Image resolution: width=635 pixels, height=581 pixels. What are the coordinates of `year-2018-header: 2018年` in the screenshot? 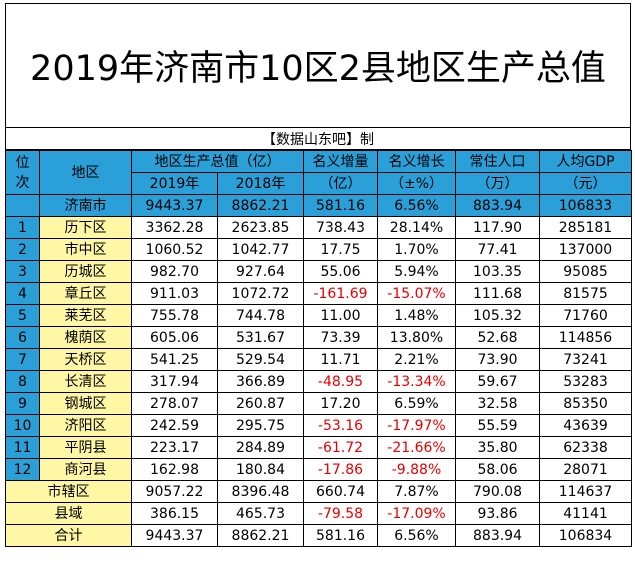 It's located at (260, 183).